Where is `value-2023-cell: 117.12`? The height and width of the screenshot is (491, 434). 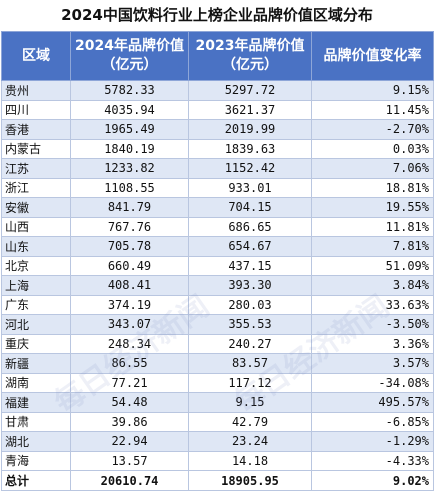 value-2023-cell: 117.12 is located at coordinates (250, 382).